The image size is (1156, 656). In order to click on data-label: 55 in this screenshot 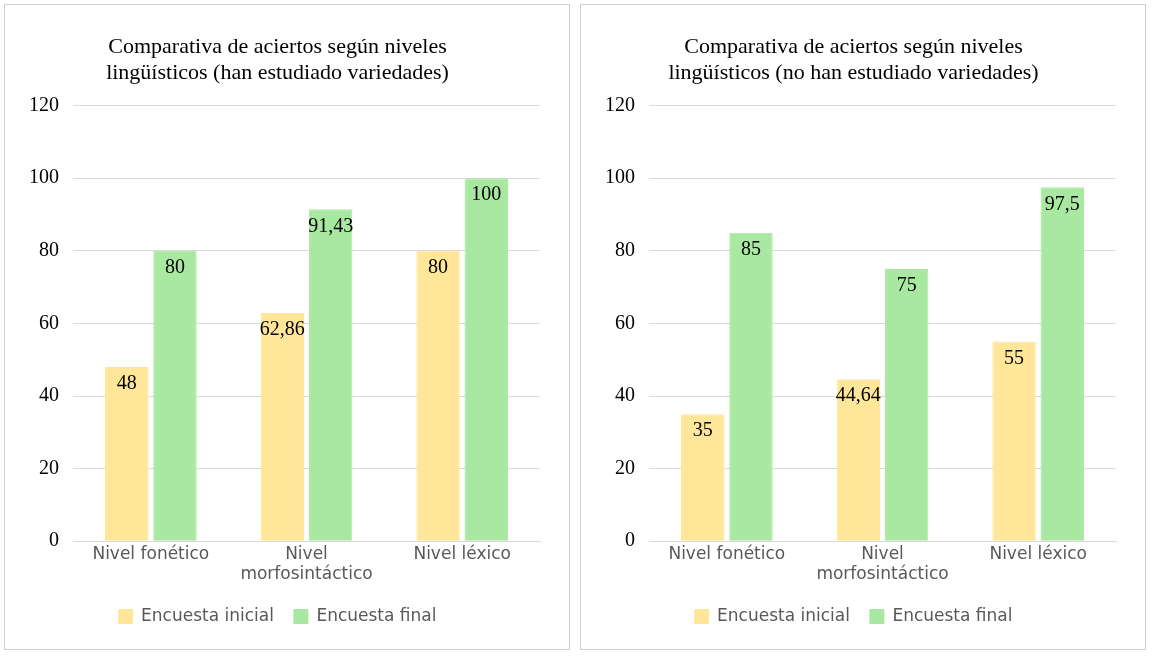, I will do `click(1014, 356)`.